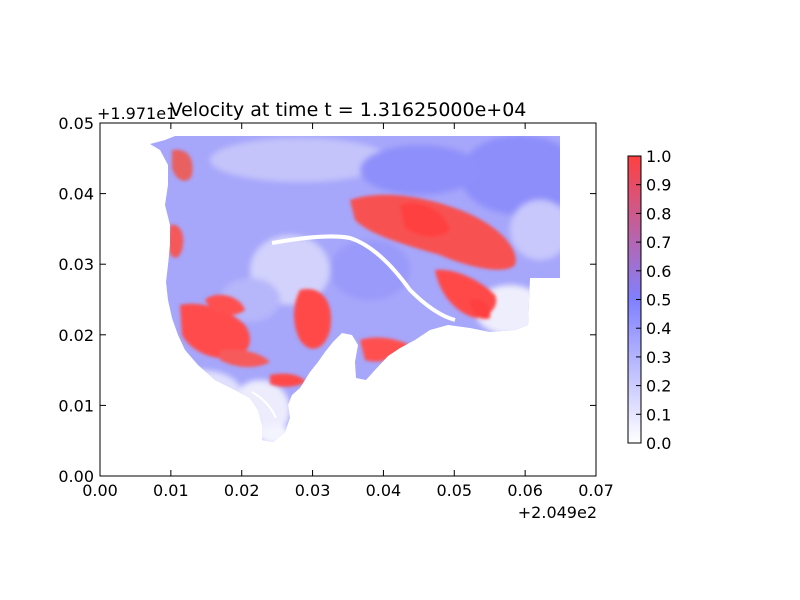  I want to click on y-tick-label: 0.03, so click(76, 264).